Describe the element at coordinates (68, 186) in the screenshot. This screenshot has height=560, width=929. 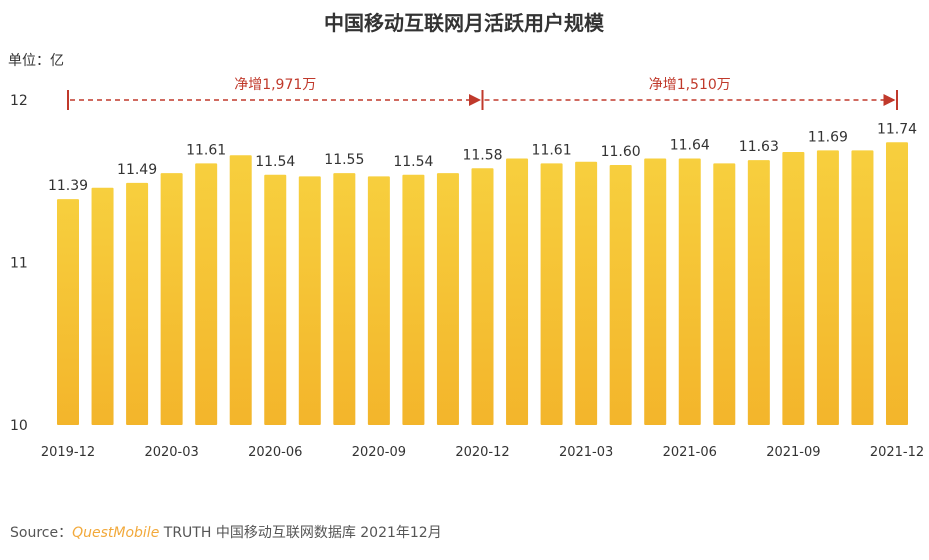
I see `data-label: 11.39` at that location.